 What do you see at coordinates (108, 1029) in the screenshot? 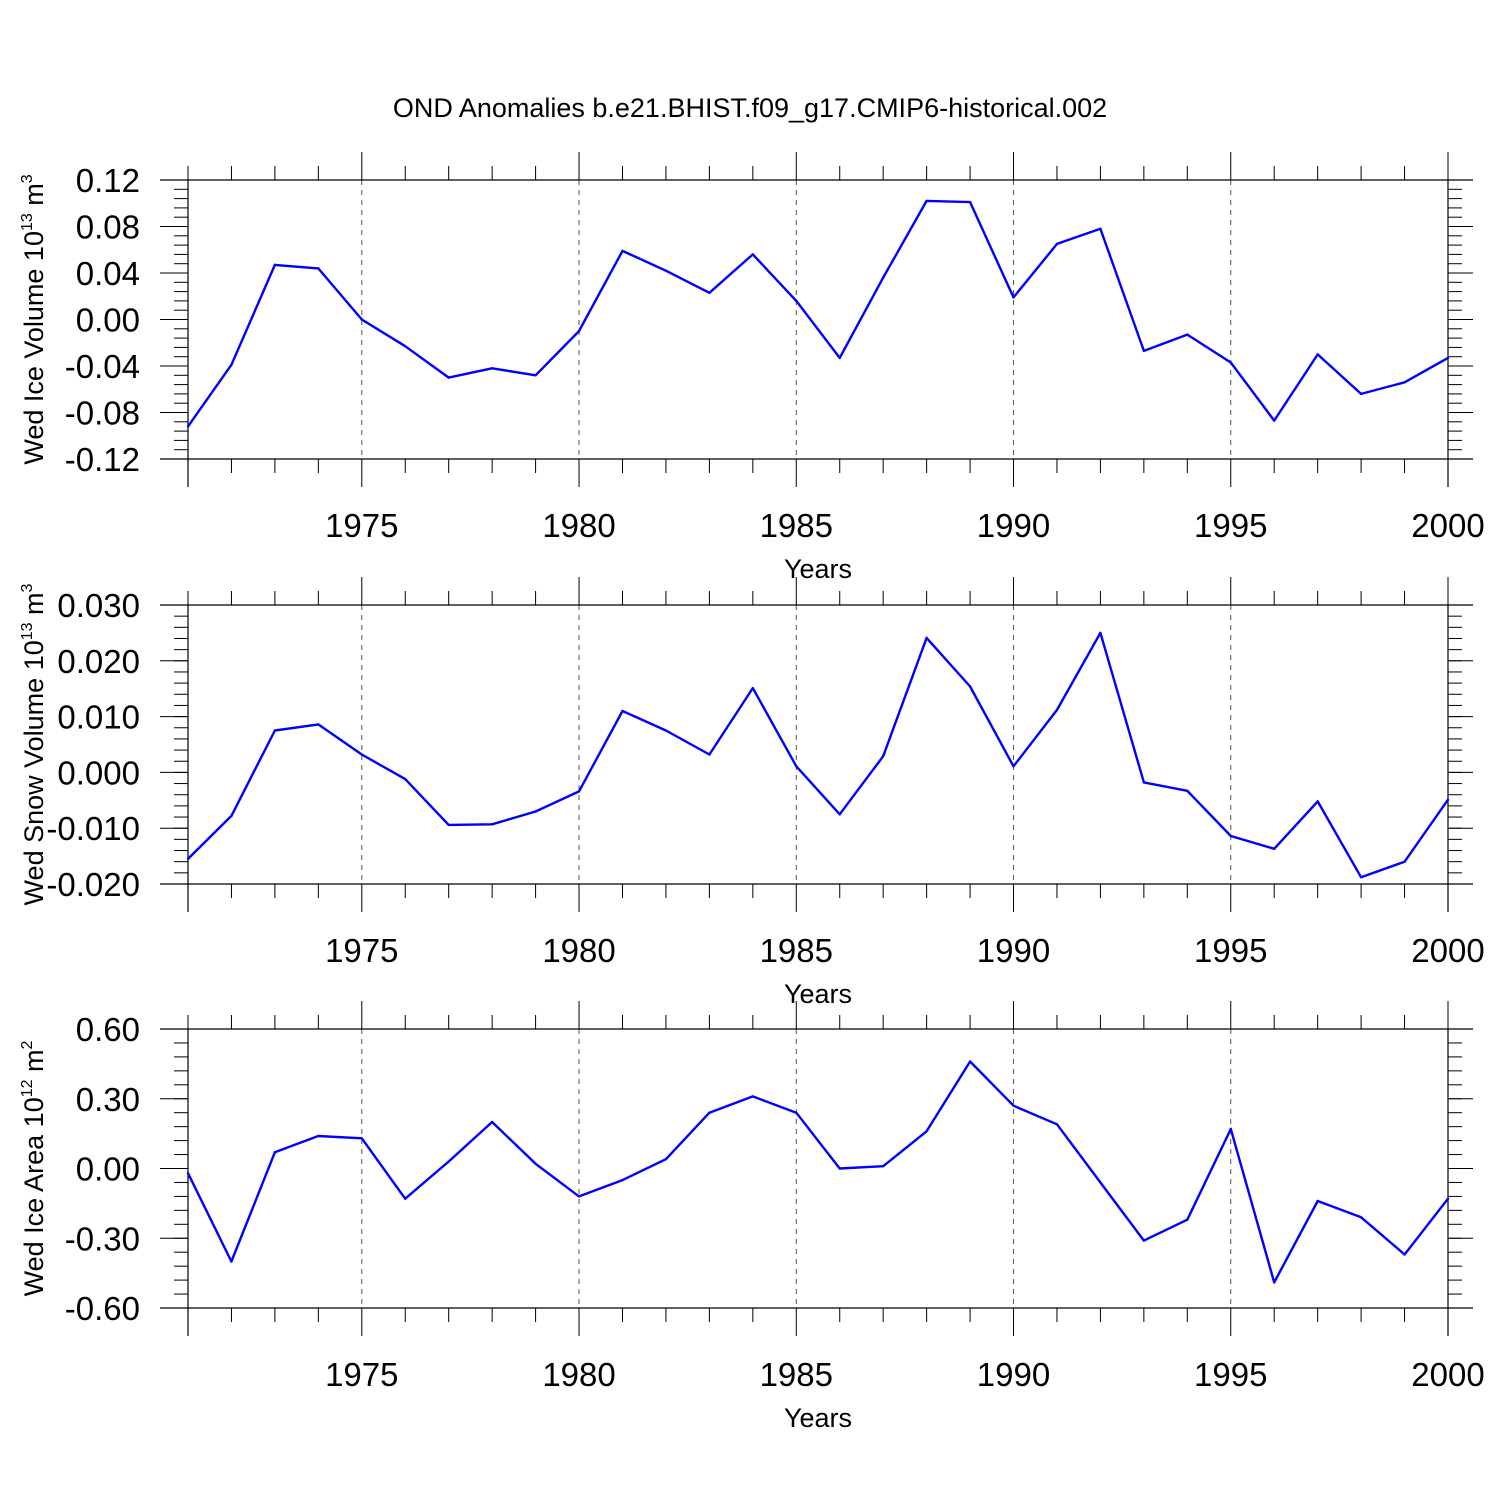
I see `y-tick-label: 0.60` at bounding box center [108, 1029].